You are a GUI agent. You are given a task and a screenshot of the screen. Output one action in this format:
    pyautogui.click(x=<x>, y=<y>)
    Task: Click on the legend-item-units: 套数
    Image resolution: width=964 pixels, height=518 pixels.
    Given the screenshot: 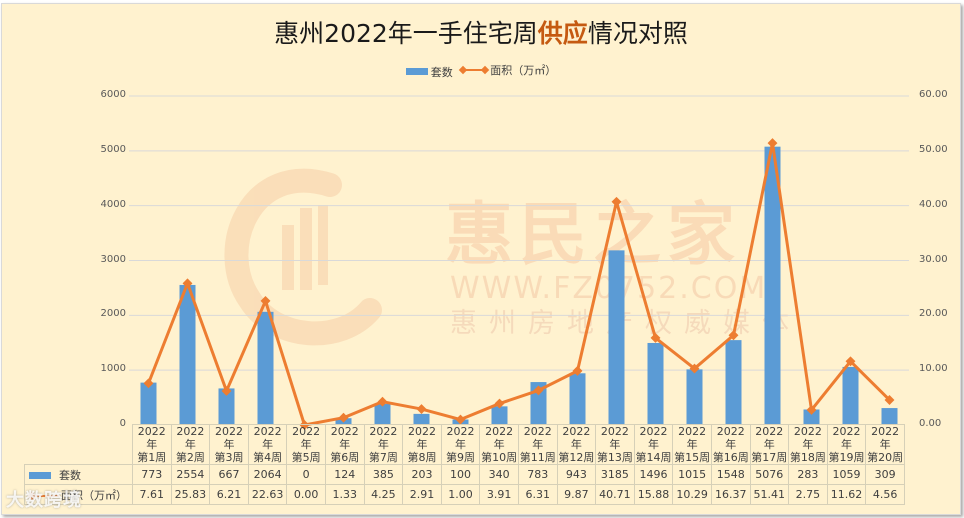 What is the action you would take?
    pyautogui.click(x=429, y=72)
    